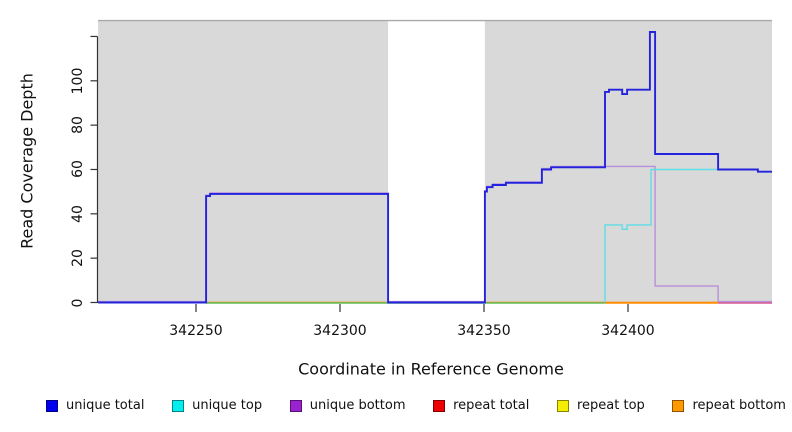  What do you see at coordinates (105, 405) in the screenshot?
I see `legend-label: unique total` at bounding box center [105, 405].